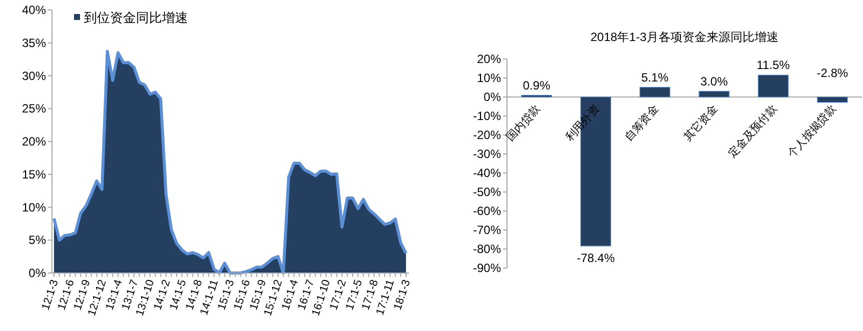  I want to click on y-tick-label: -90%, so click(487, 268).